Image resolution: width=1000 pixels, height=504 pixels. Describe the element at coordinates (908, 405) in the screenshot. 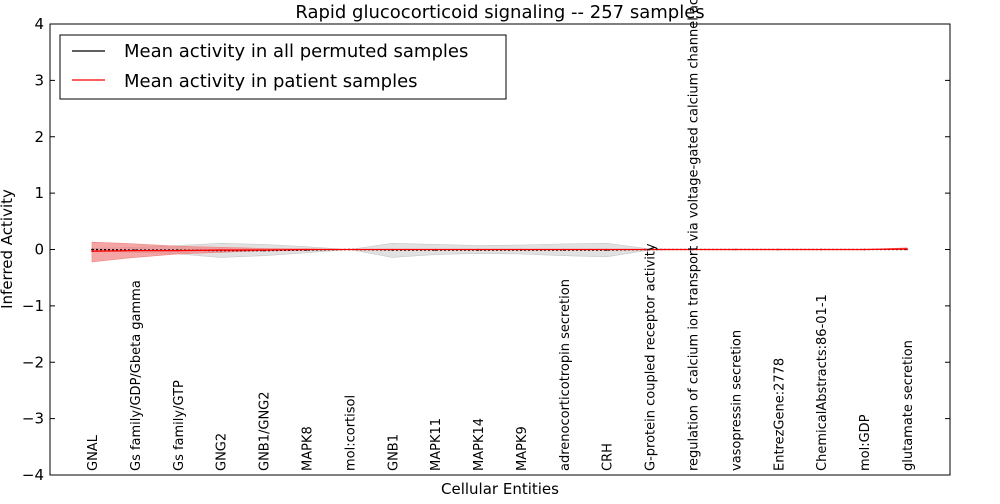

I see `x-category-label: glutamate secretion` at that location.